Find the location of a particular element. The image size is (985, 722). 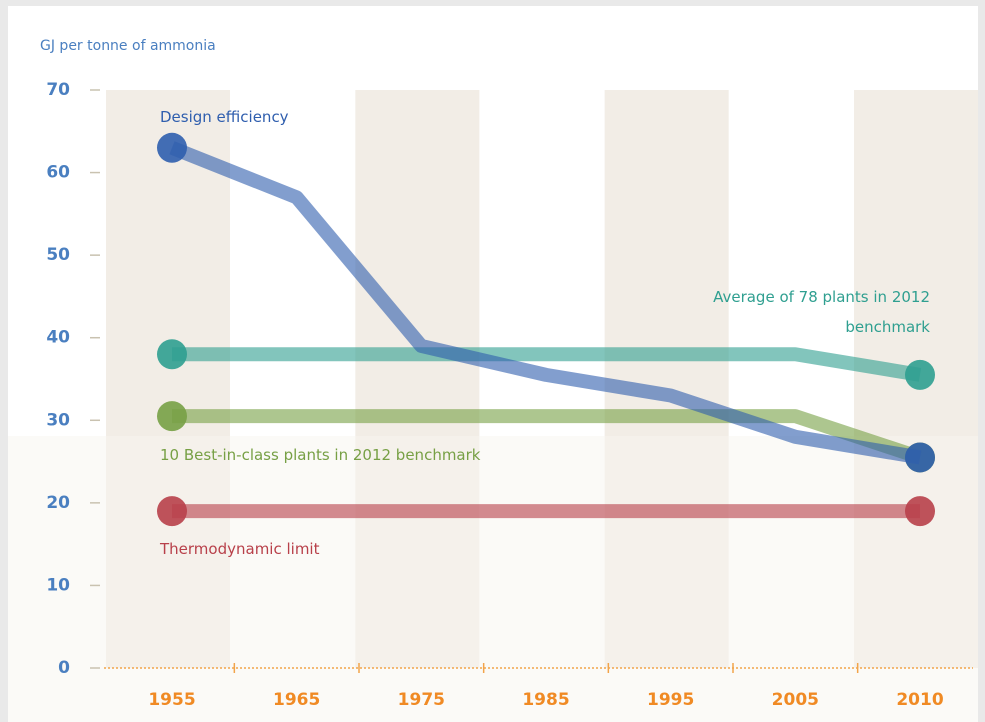

x-tick-label: 2010 is located at coordinates (919, 700).